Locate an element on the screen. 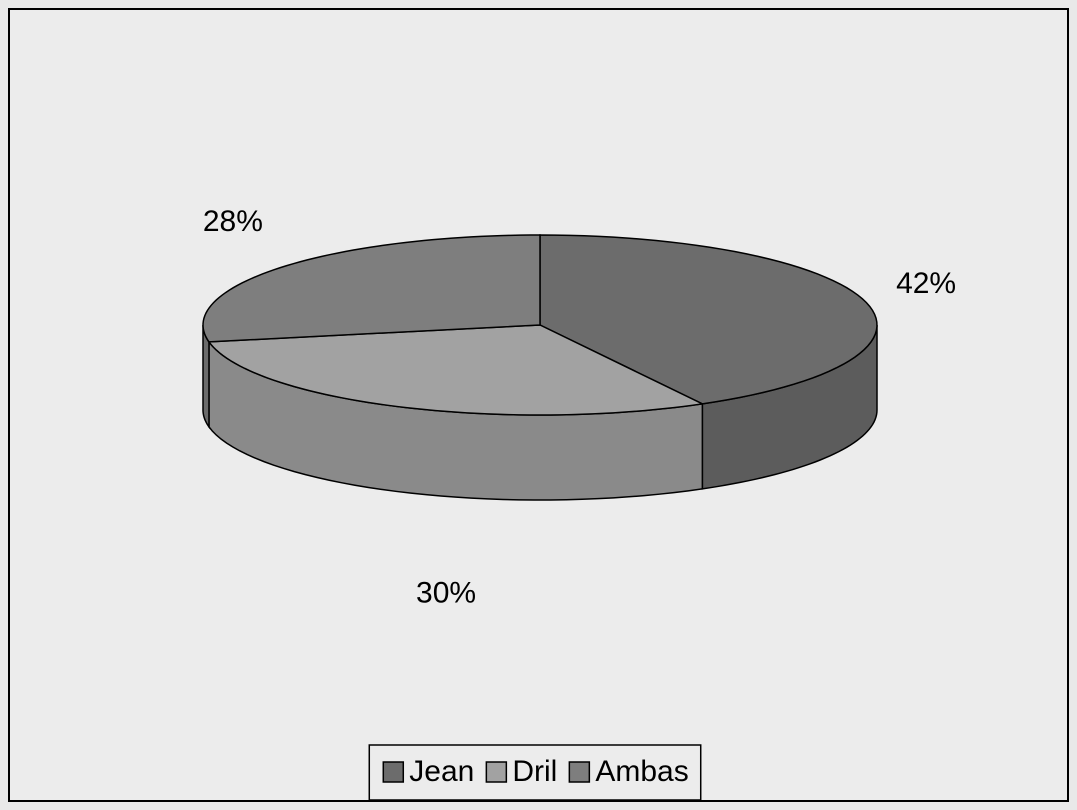  data-label: 30% is located at coordinates (446, 593).